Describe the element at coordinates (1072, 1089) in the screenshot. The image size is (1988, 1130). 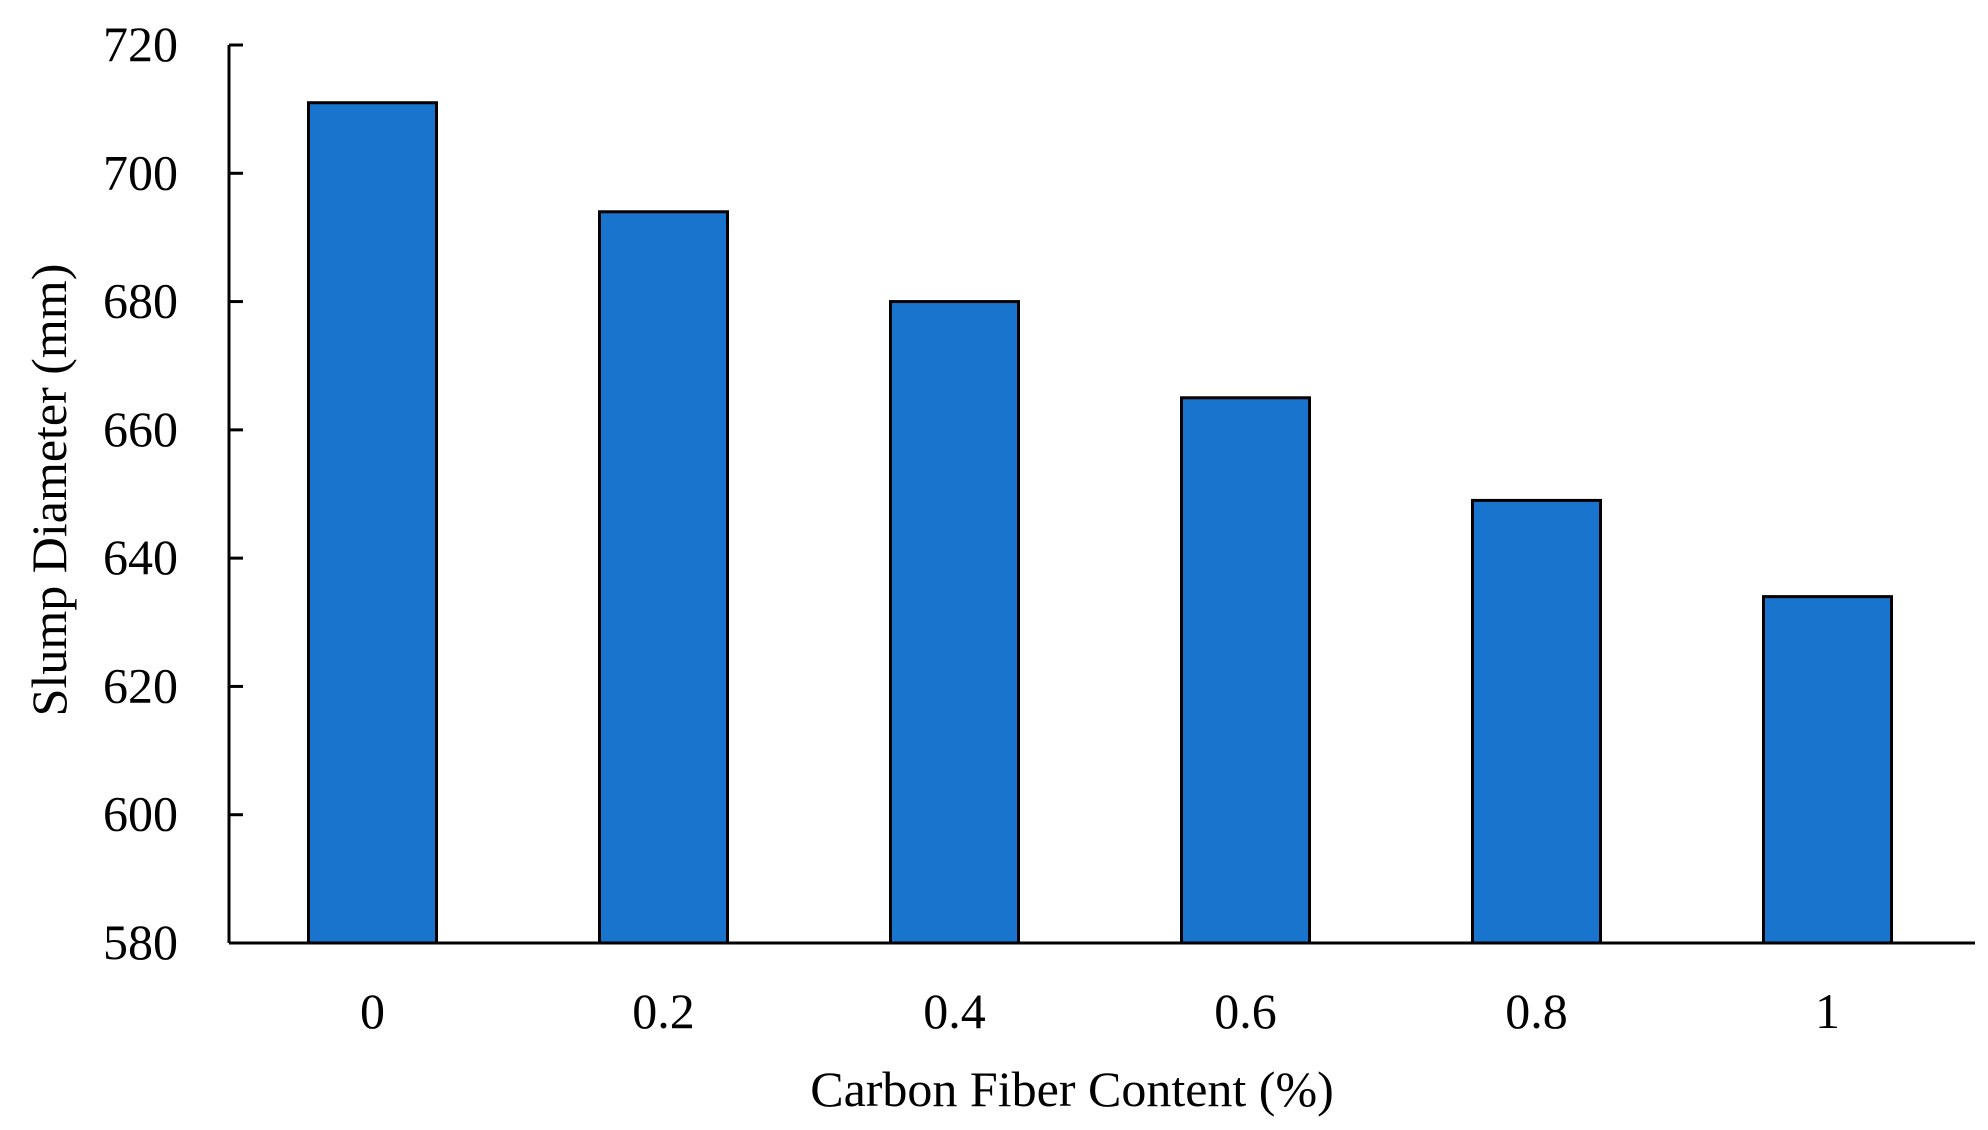
I see `x-axis-title: Carbon Fiber Content (%)` at that location.